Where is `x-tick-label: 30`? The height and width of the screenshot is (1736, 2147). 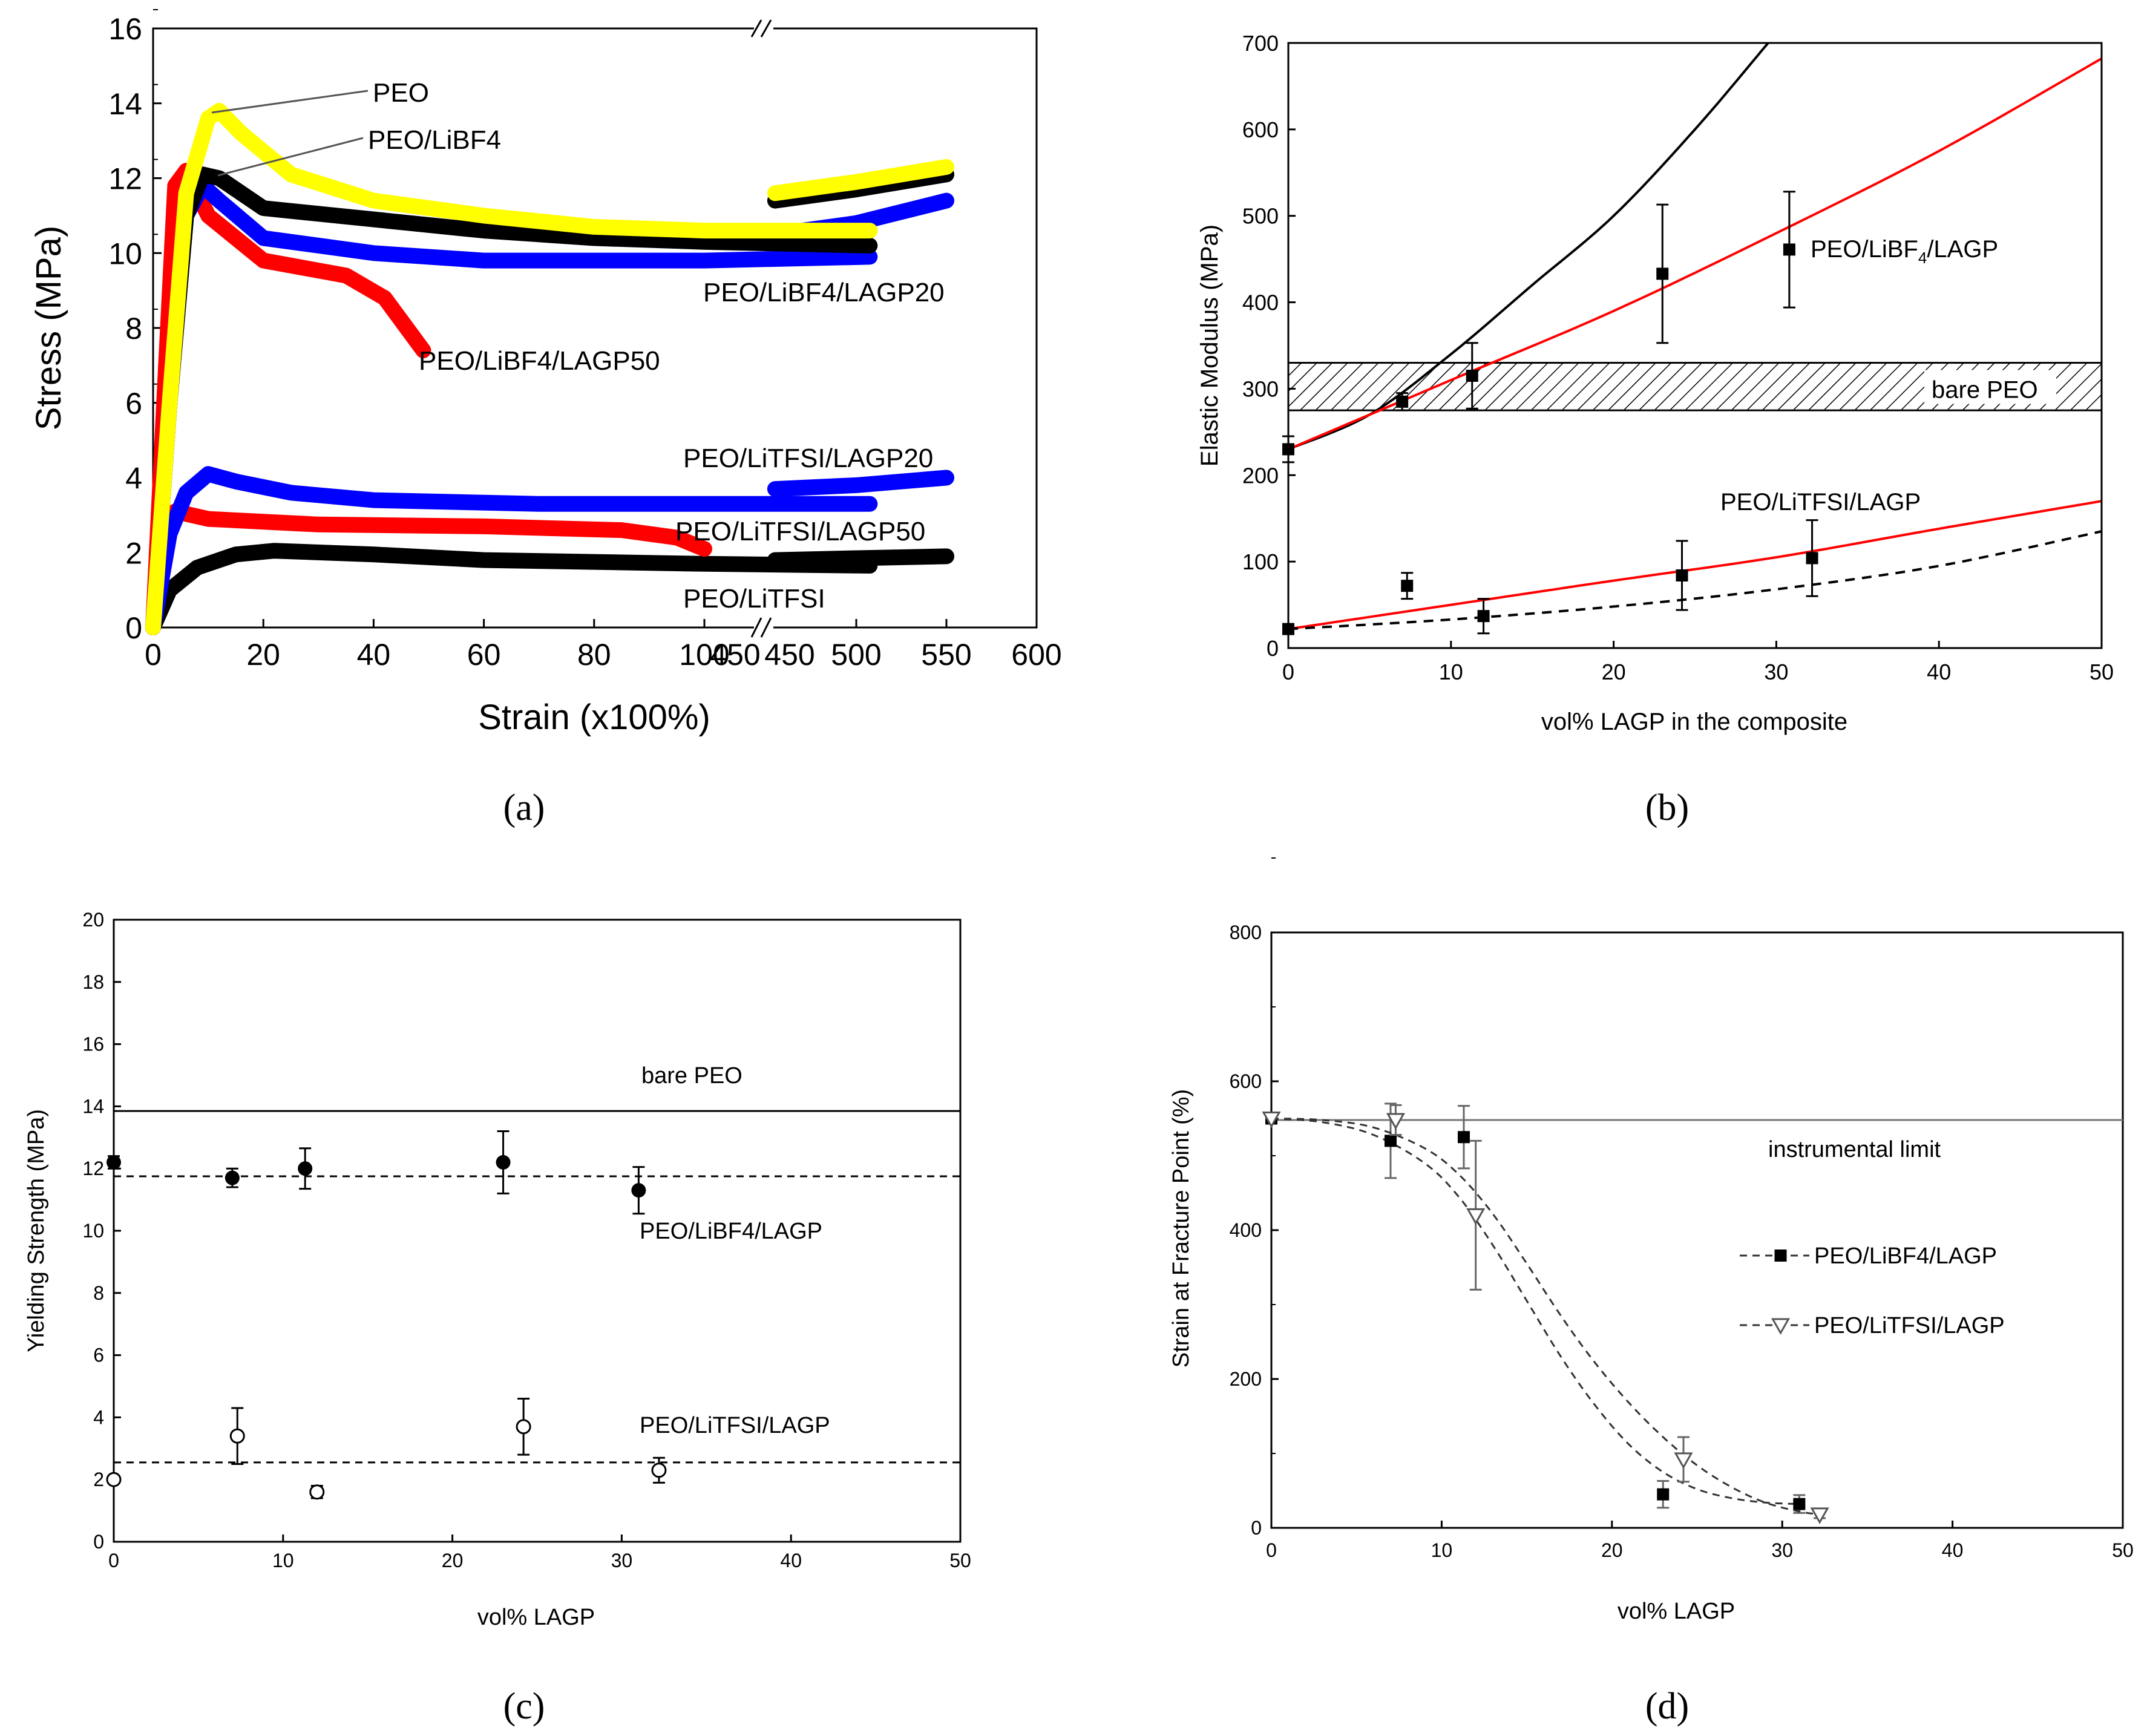
x-tick-label: 30 is located at coordinates (1776, 672).